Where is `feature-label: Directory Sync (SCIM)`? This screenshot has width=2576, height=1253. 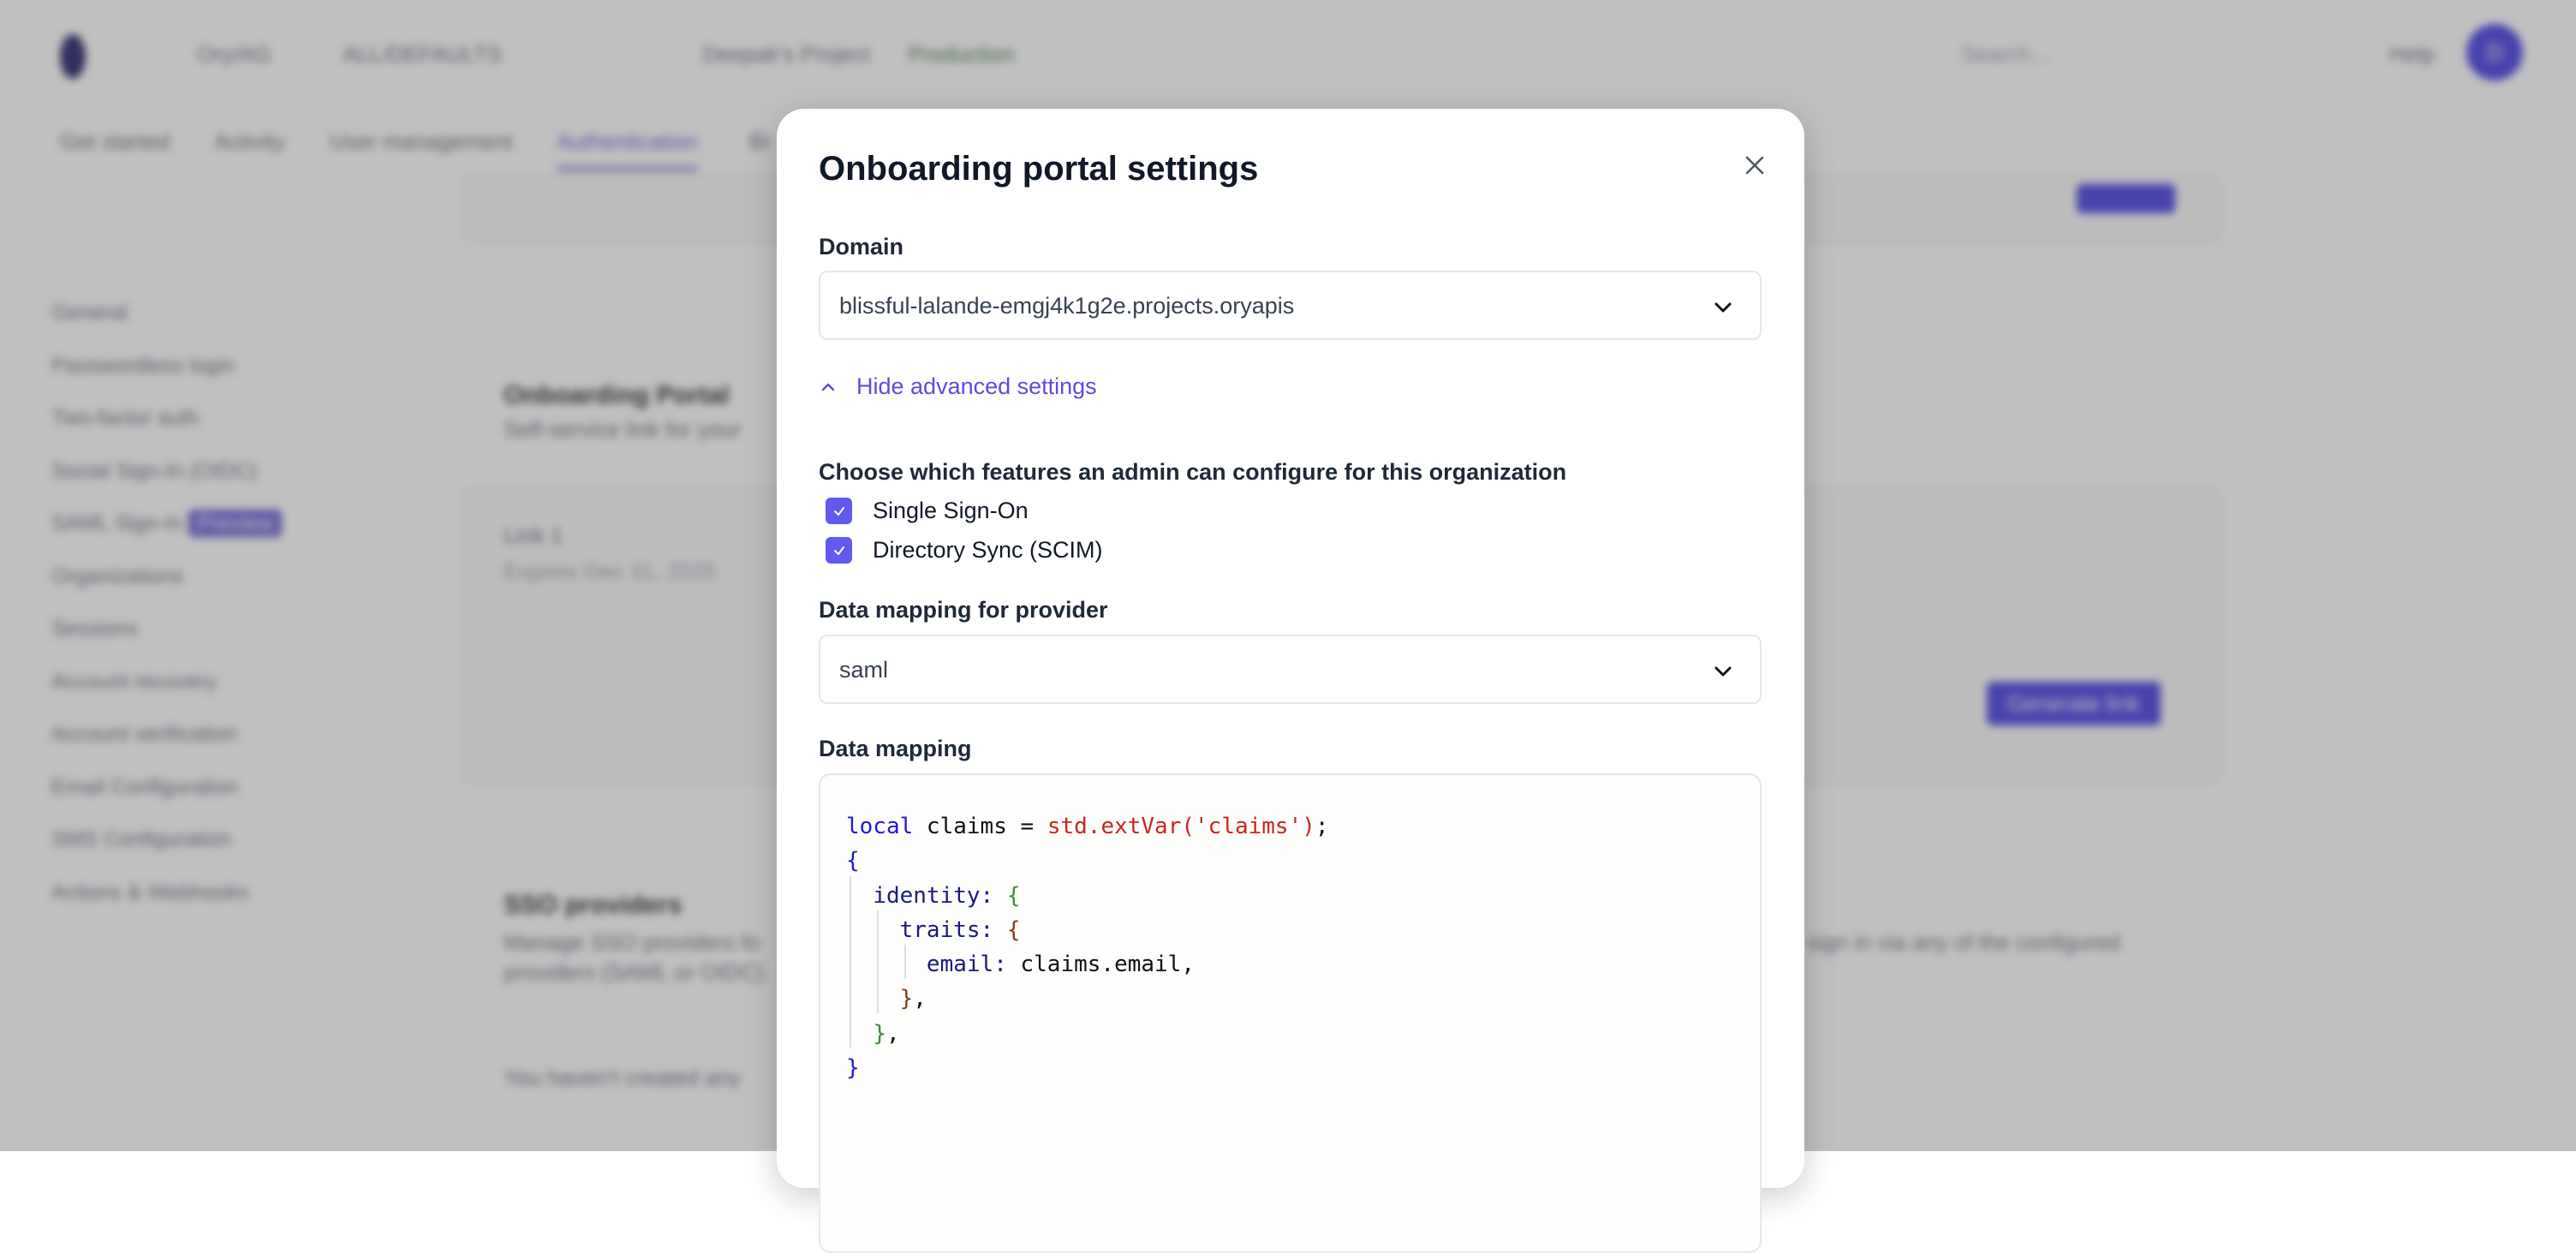
feature-label: Directory Sync (SCIM) is located at coordinates (988, 550).